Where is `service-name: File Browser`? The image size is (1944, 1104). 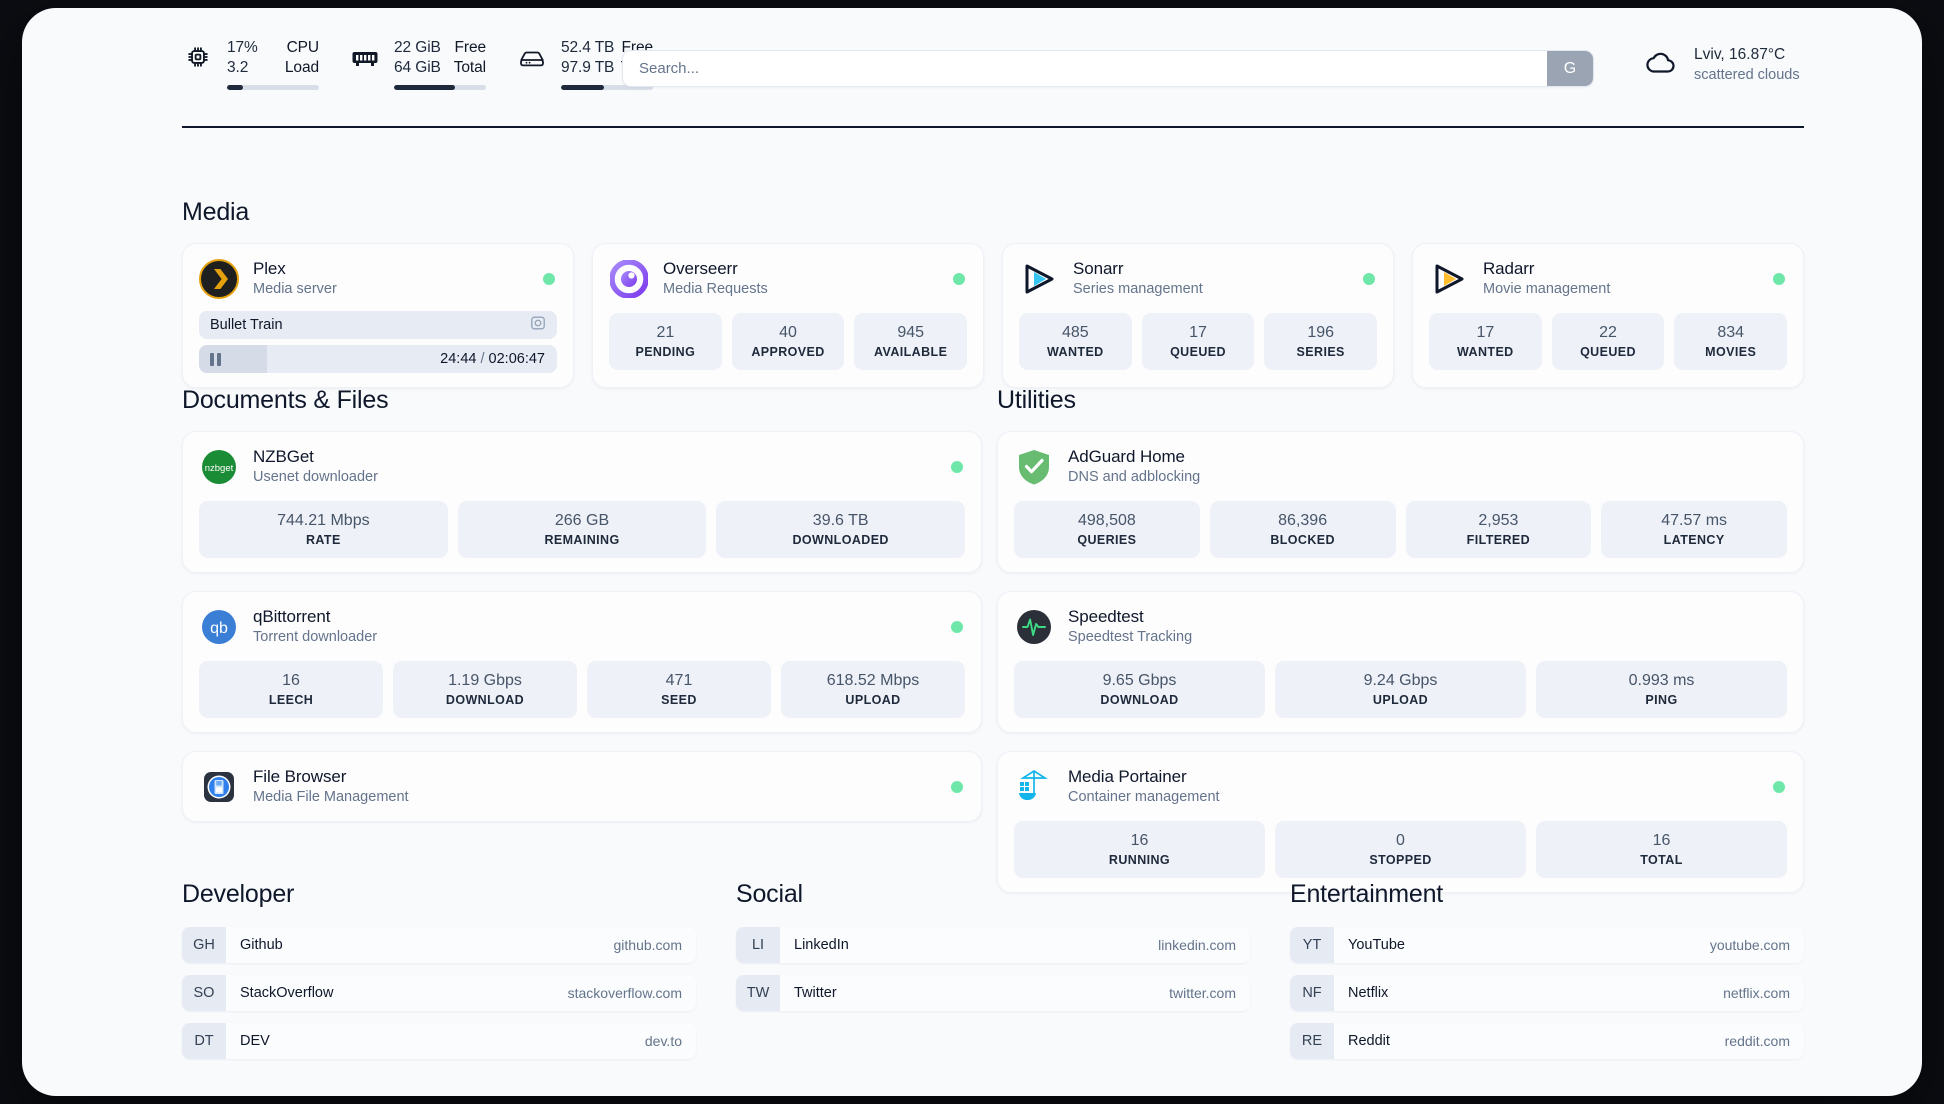
service-name: File Browser is located at coordinates (300, 776).